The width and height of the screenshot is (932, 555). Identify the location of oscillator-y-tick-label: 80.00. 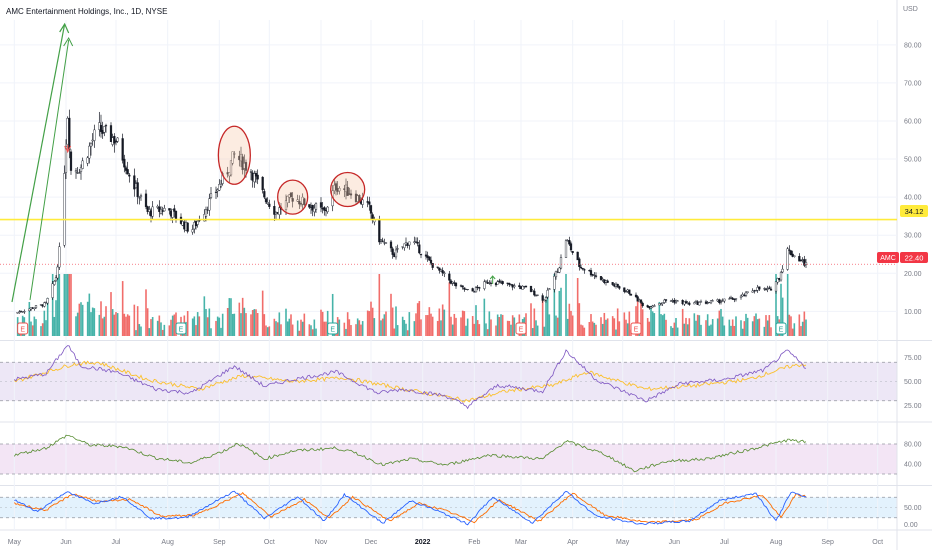
(913, 445).